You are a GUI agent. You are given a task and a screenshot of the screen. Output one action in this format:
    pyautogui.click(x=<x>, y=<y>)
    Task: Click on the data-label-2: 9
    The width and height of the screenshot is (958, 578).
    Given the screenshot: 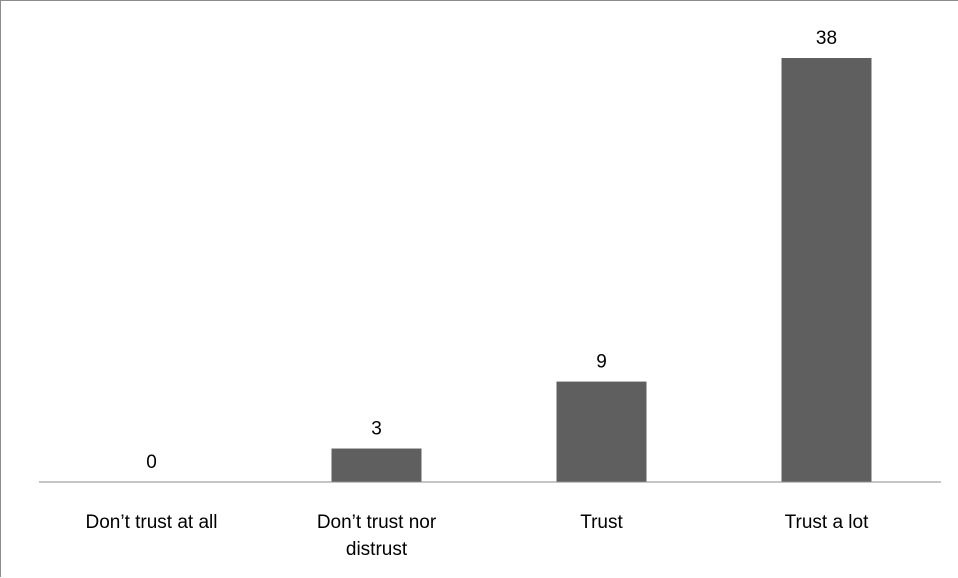 What is the action you would take?
    pyautogui.click(x=601, y=362)
    